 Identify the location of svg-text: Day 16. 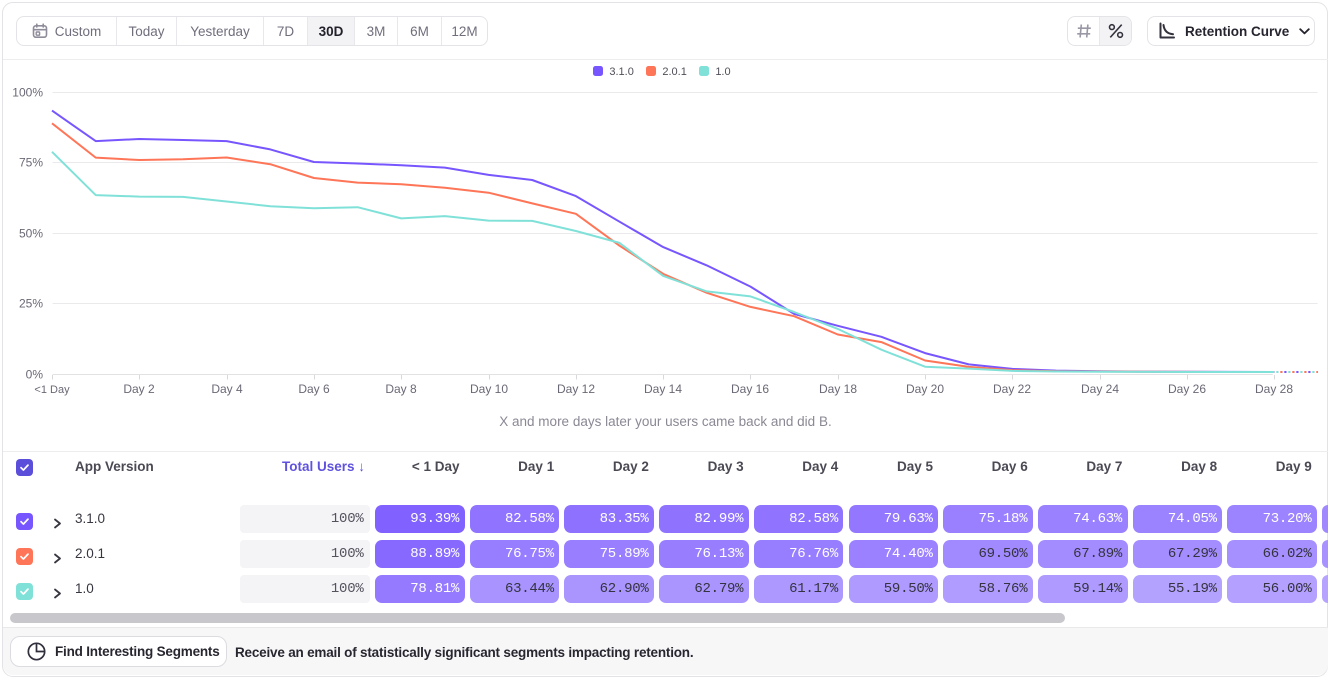
(750, 389).